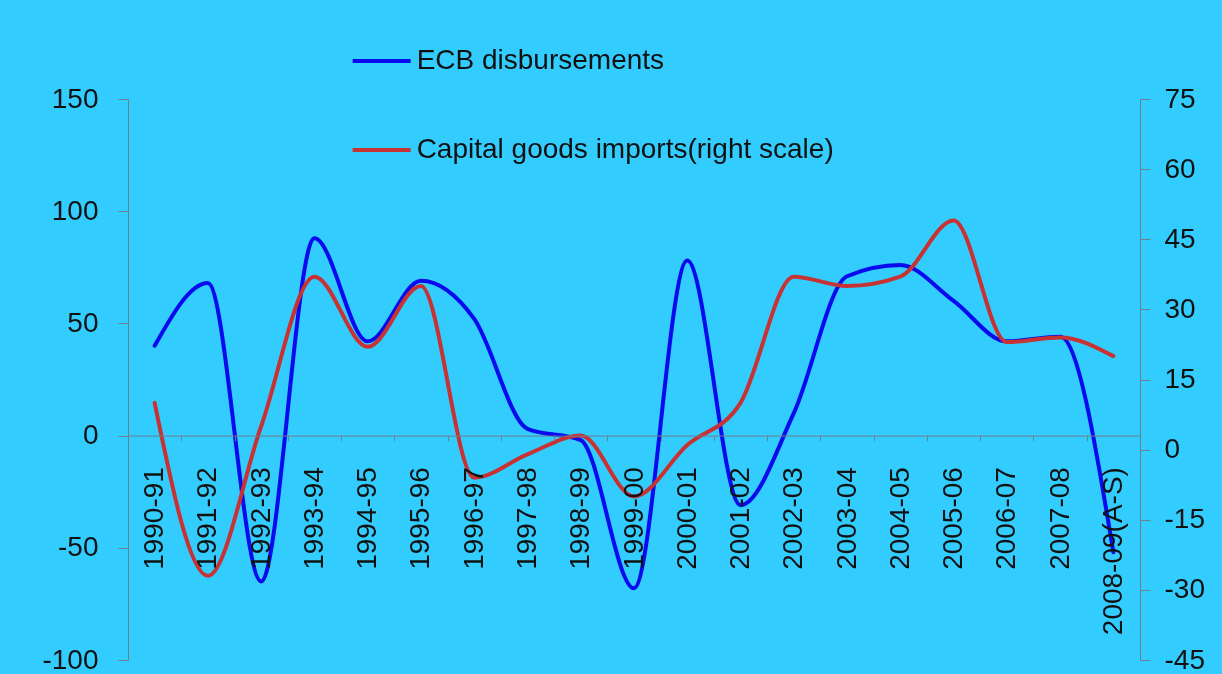  Describe the element at coordinates (1184, 589) in the screenshot. I see `y2-tick-label: -30` at that location.